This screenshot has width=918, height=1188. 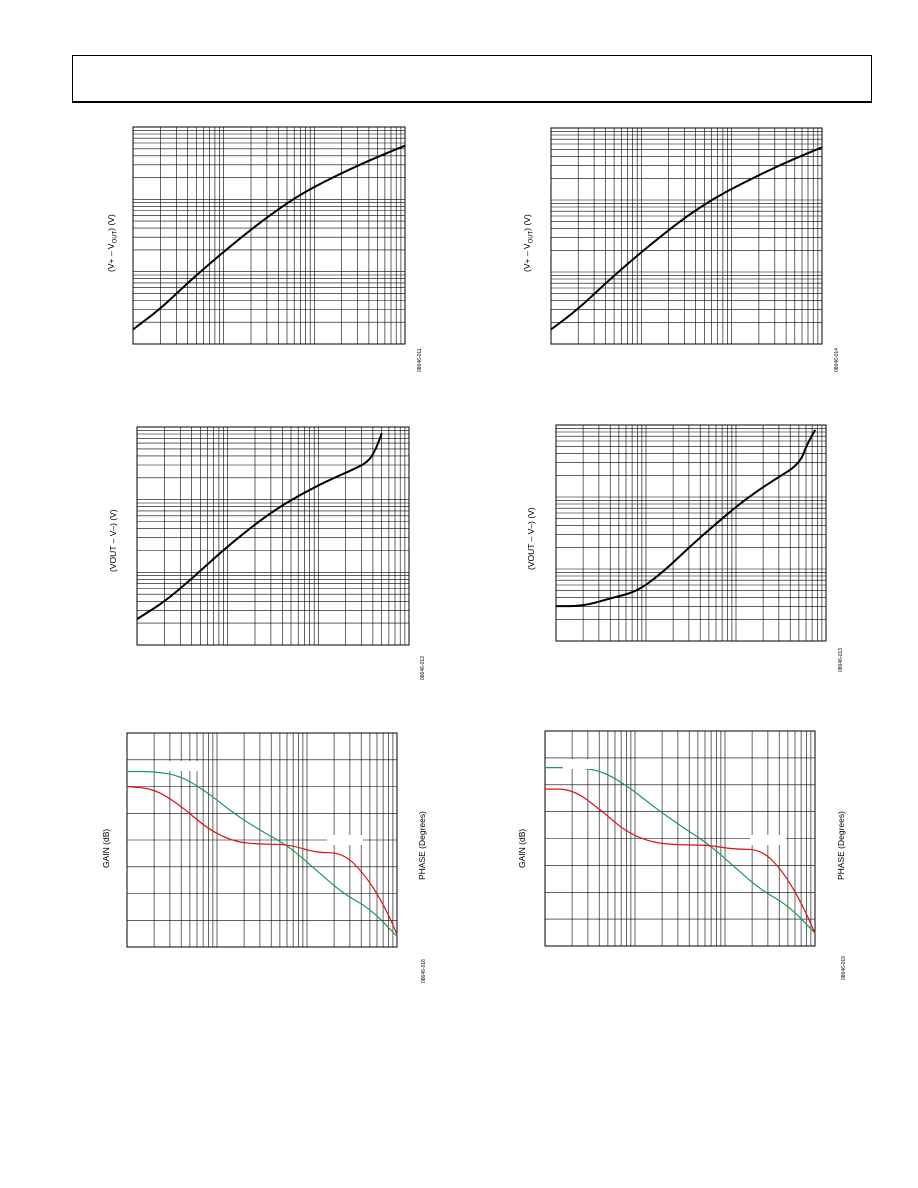 What do you see at coordinates (423, 668) in the screenshot?
I see `figure-code-3: 08646-013` at bounding box center [423, 668].